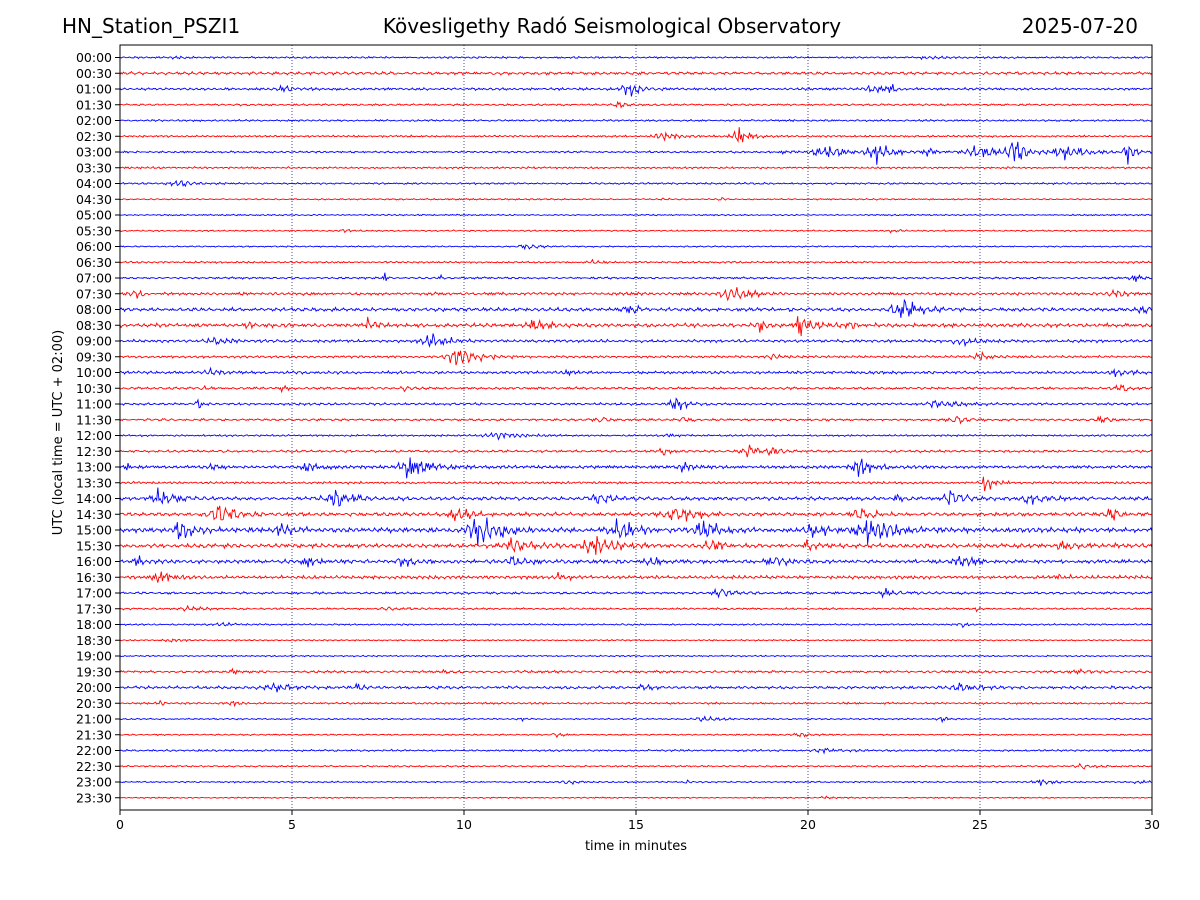 Image resolution: width=1200 pixels, height=900 pixels. What do you see at coordinates (636, 593) in the screenshot?
I see `trace-17:00` at bounding box center [636, 593].